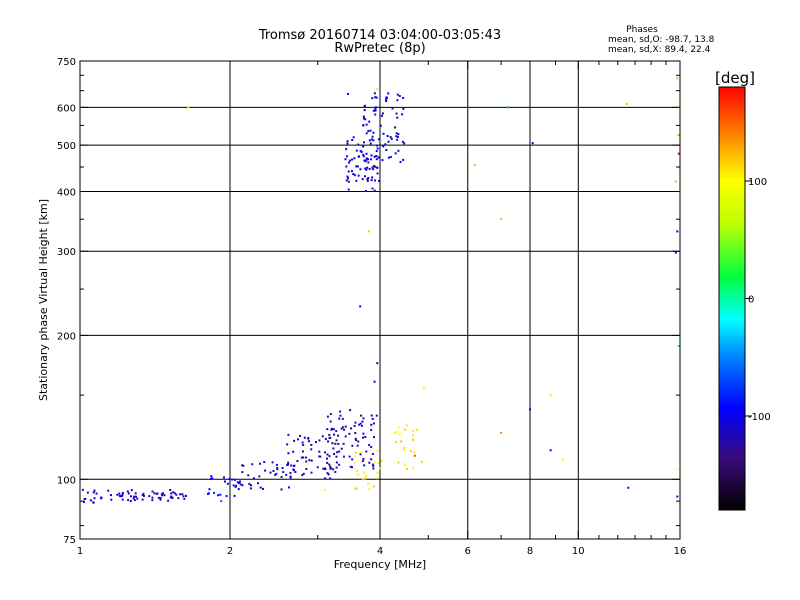 The image size is (800, 600). What do you see at coordinates (680, 551) in the screenshot?
I see `x-tick-label: 16` at bounding box center [680, 551].